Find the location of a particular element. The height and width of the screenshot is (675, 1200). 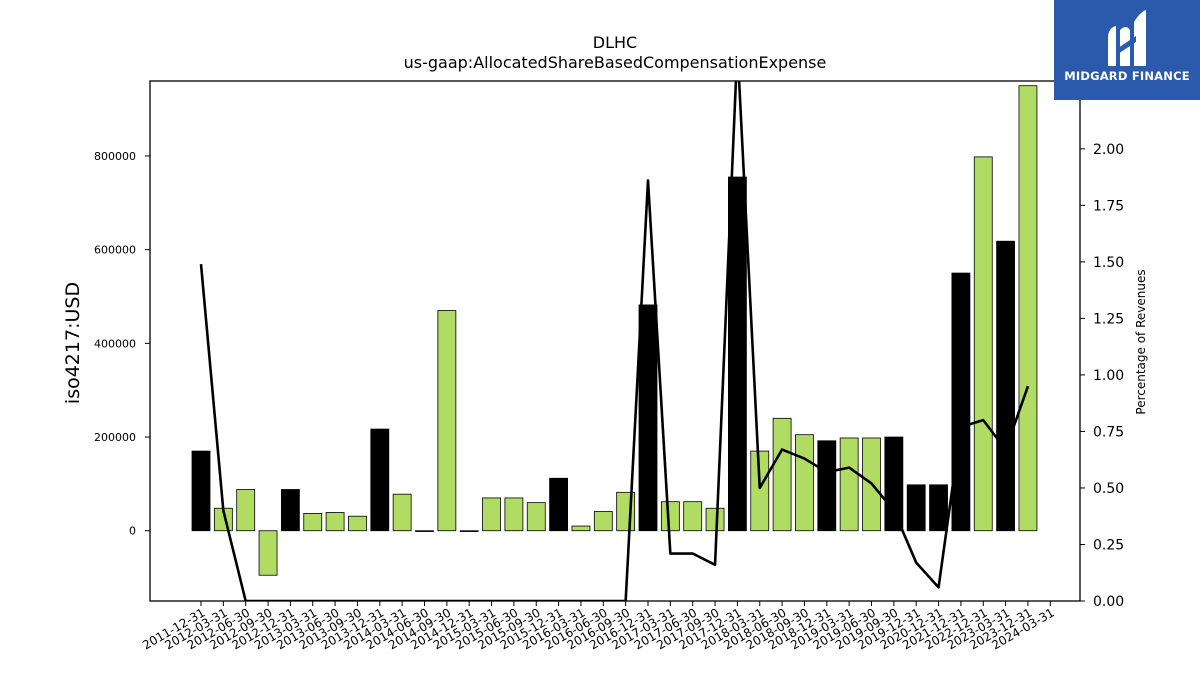

y2-tick-label: 1.50 is located at coordinates (1108, 263).